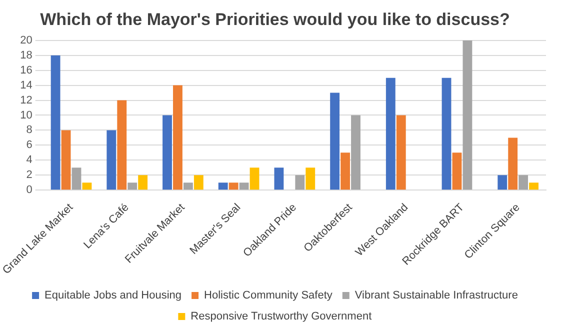 Image resolution: width=576 pixels, height=336 pixels. What do you see at coordinates (29, 130) in the screenshot?
I see `y-tick-label: 8` at bounding box center [29, 130].